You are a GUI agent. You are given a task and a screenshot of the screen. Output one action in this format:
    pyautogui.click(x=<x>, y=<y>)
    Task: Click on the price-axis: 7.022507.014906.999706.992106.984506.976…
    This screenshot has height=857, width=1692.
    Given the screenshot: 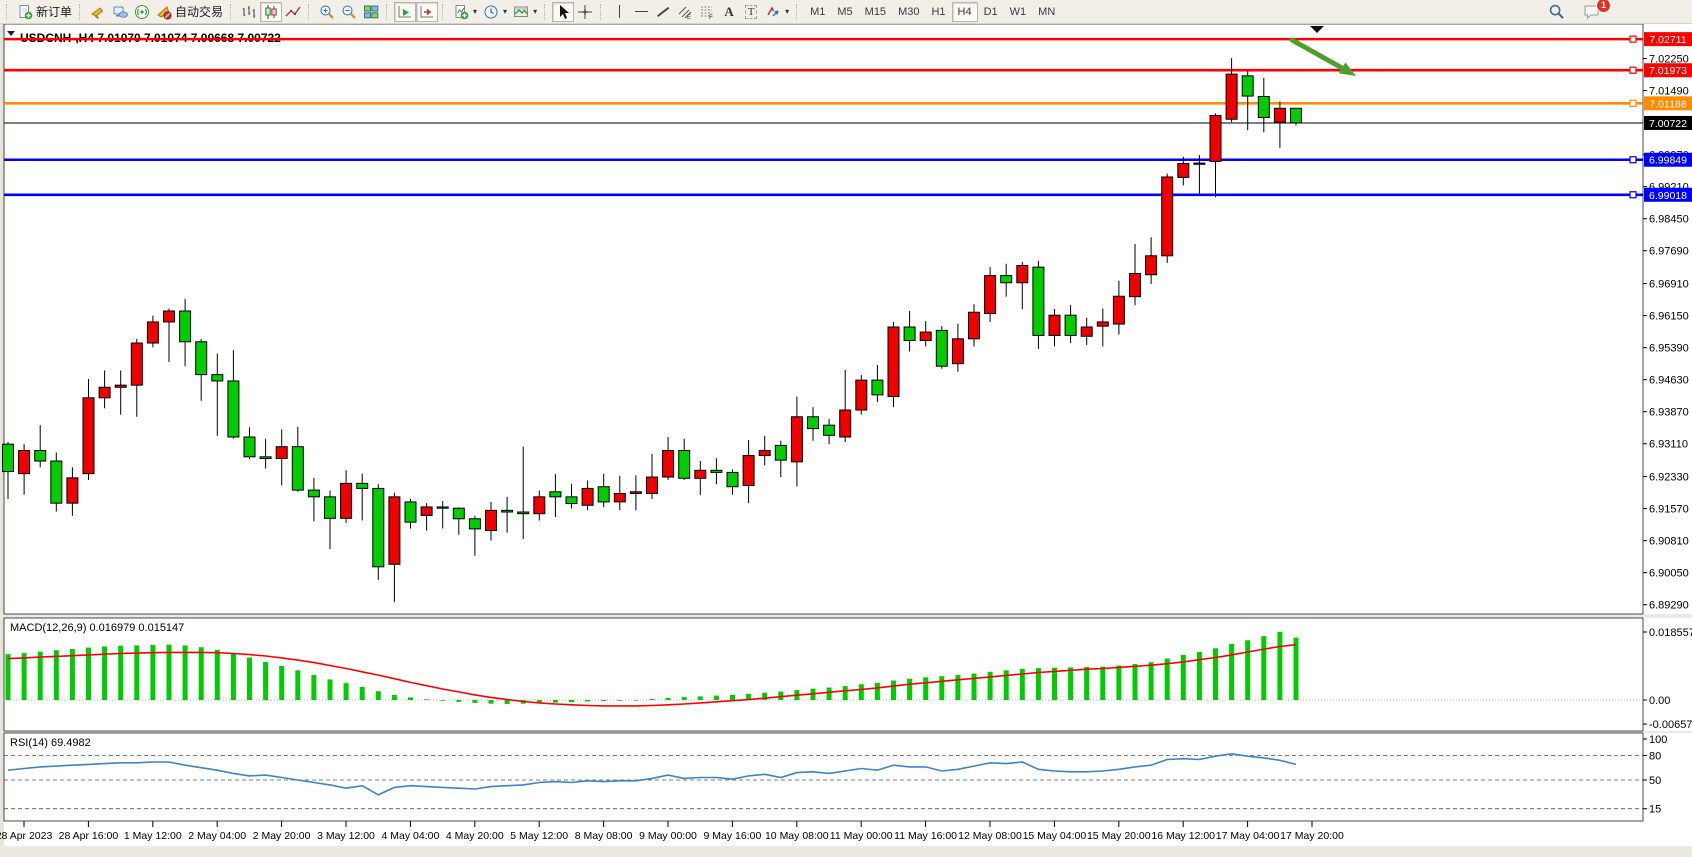 What is the action you would take?
    pyautogui.click(x=1667, y=424)
    